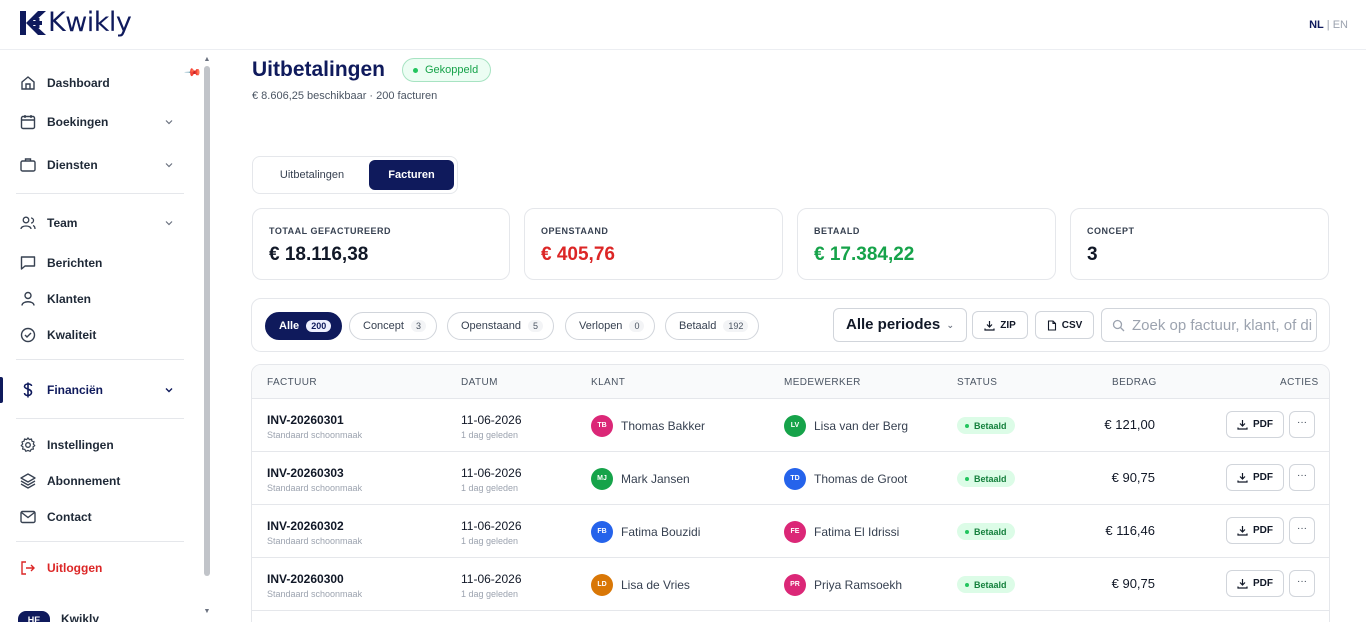  What do you see at coordinates (292, 382) in the screenshot?
I see `column-header-factuur: FACTUUR` at bounding box center [292, 382].